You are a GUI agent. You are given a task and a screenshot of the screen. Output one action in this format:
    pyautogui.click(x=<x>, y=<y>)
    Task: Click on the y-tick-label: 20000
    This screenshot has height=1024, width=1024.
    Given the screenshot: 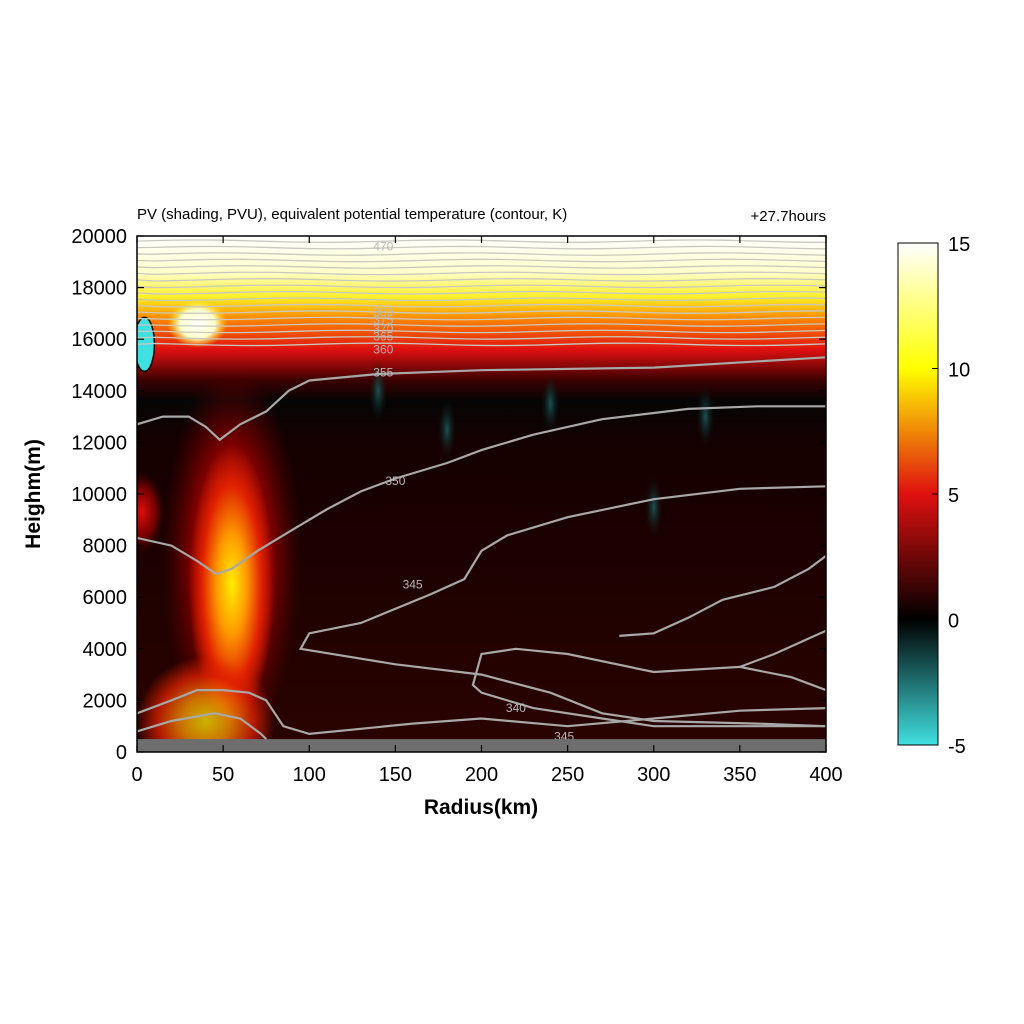 What is the action you would take?
    pyautogui.click(x=99, y=237)
    